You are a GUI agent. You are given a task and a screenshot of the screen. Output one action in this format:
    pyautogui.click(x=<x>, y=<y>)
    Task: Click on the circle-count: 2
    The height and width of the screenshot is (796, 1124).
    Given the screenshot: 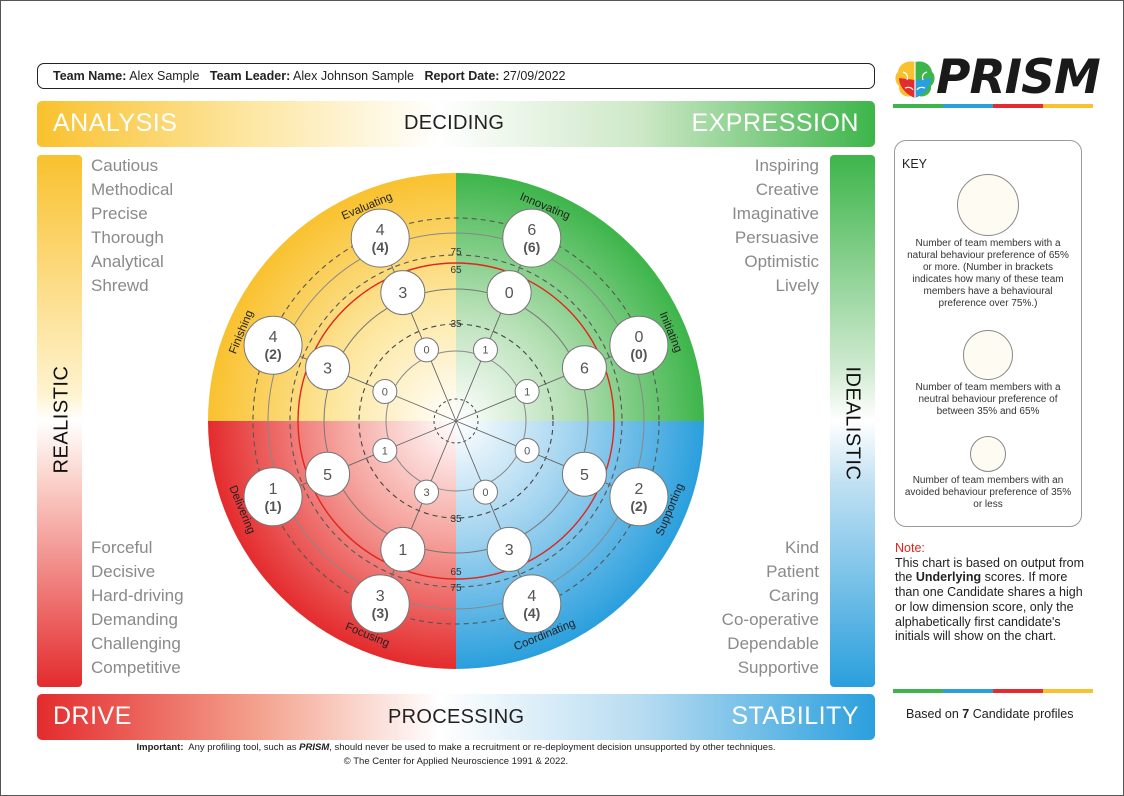 What is the action you would take?
    pyautogui.click(x=638, y=489)
    